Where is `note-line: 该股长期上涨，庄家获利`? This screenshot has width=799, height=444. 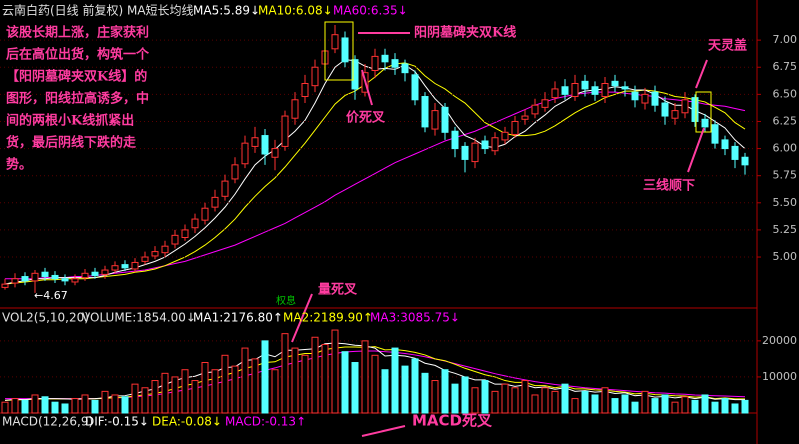
note-line: 该股长期上涨，庄家获利 is located at coordinates (77, 33).